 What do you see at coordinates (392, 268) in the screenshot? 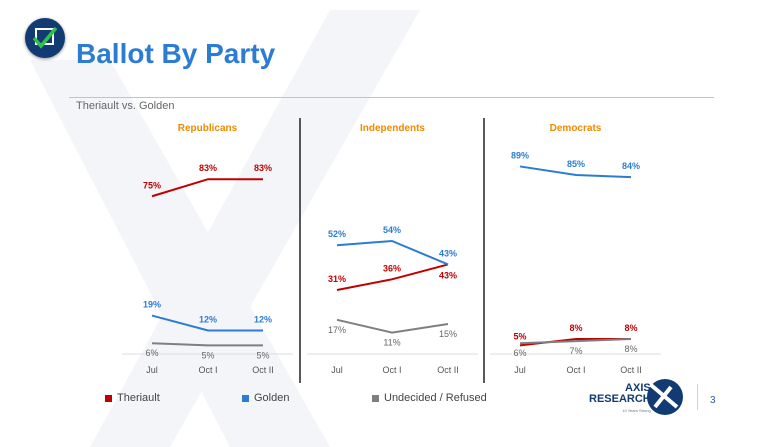
I see `data-label: 36%` at bounding box center [392, 268].